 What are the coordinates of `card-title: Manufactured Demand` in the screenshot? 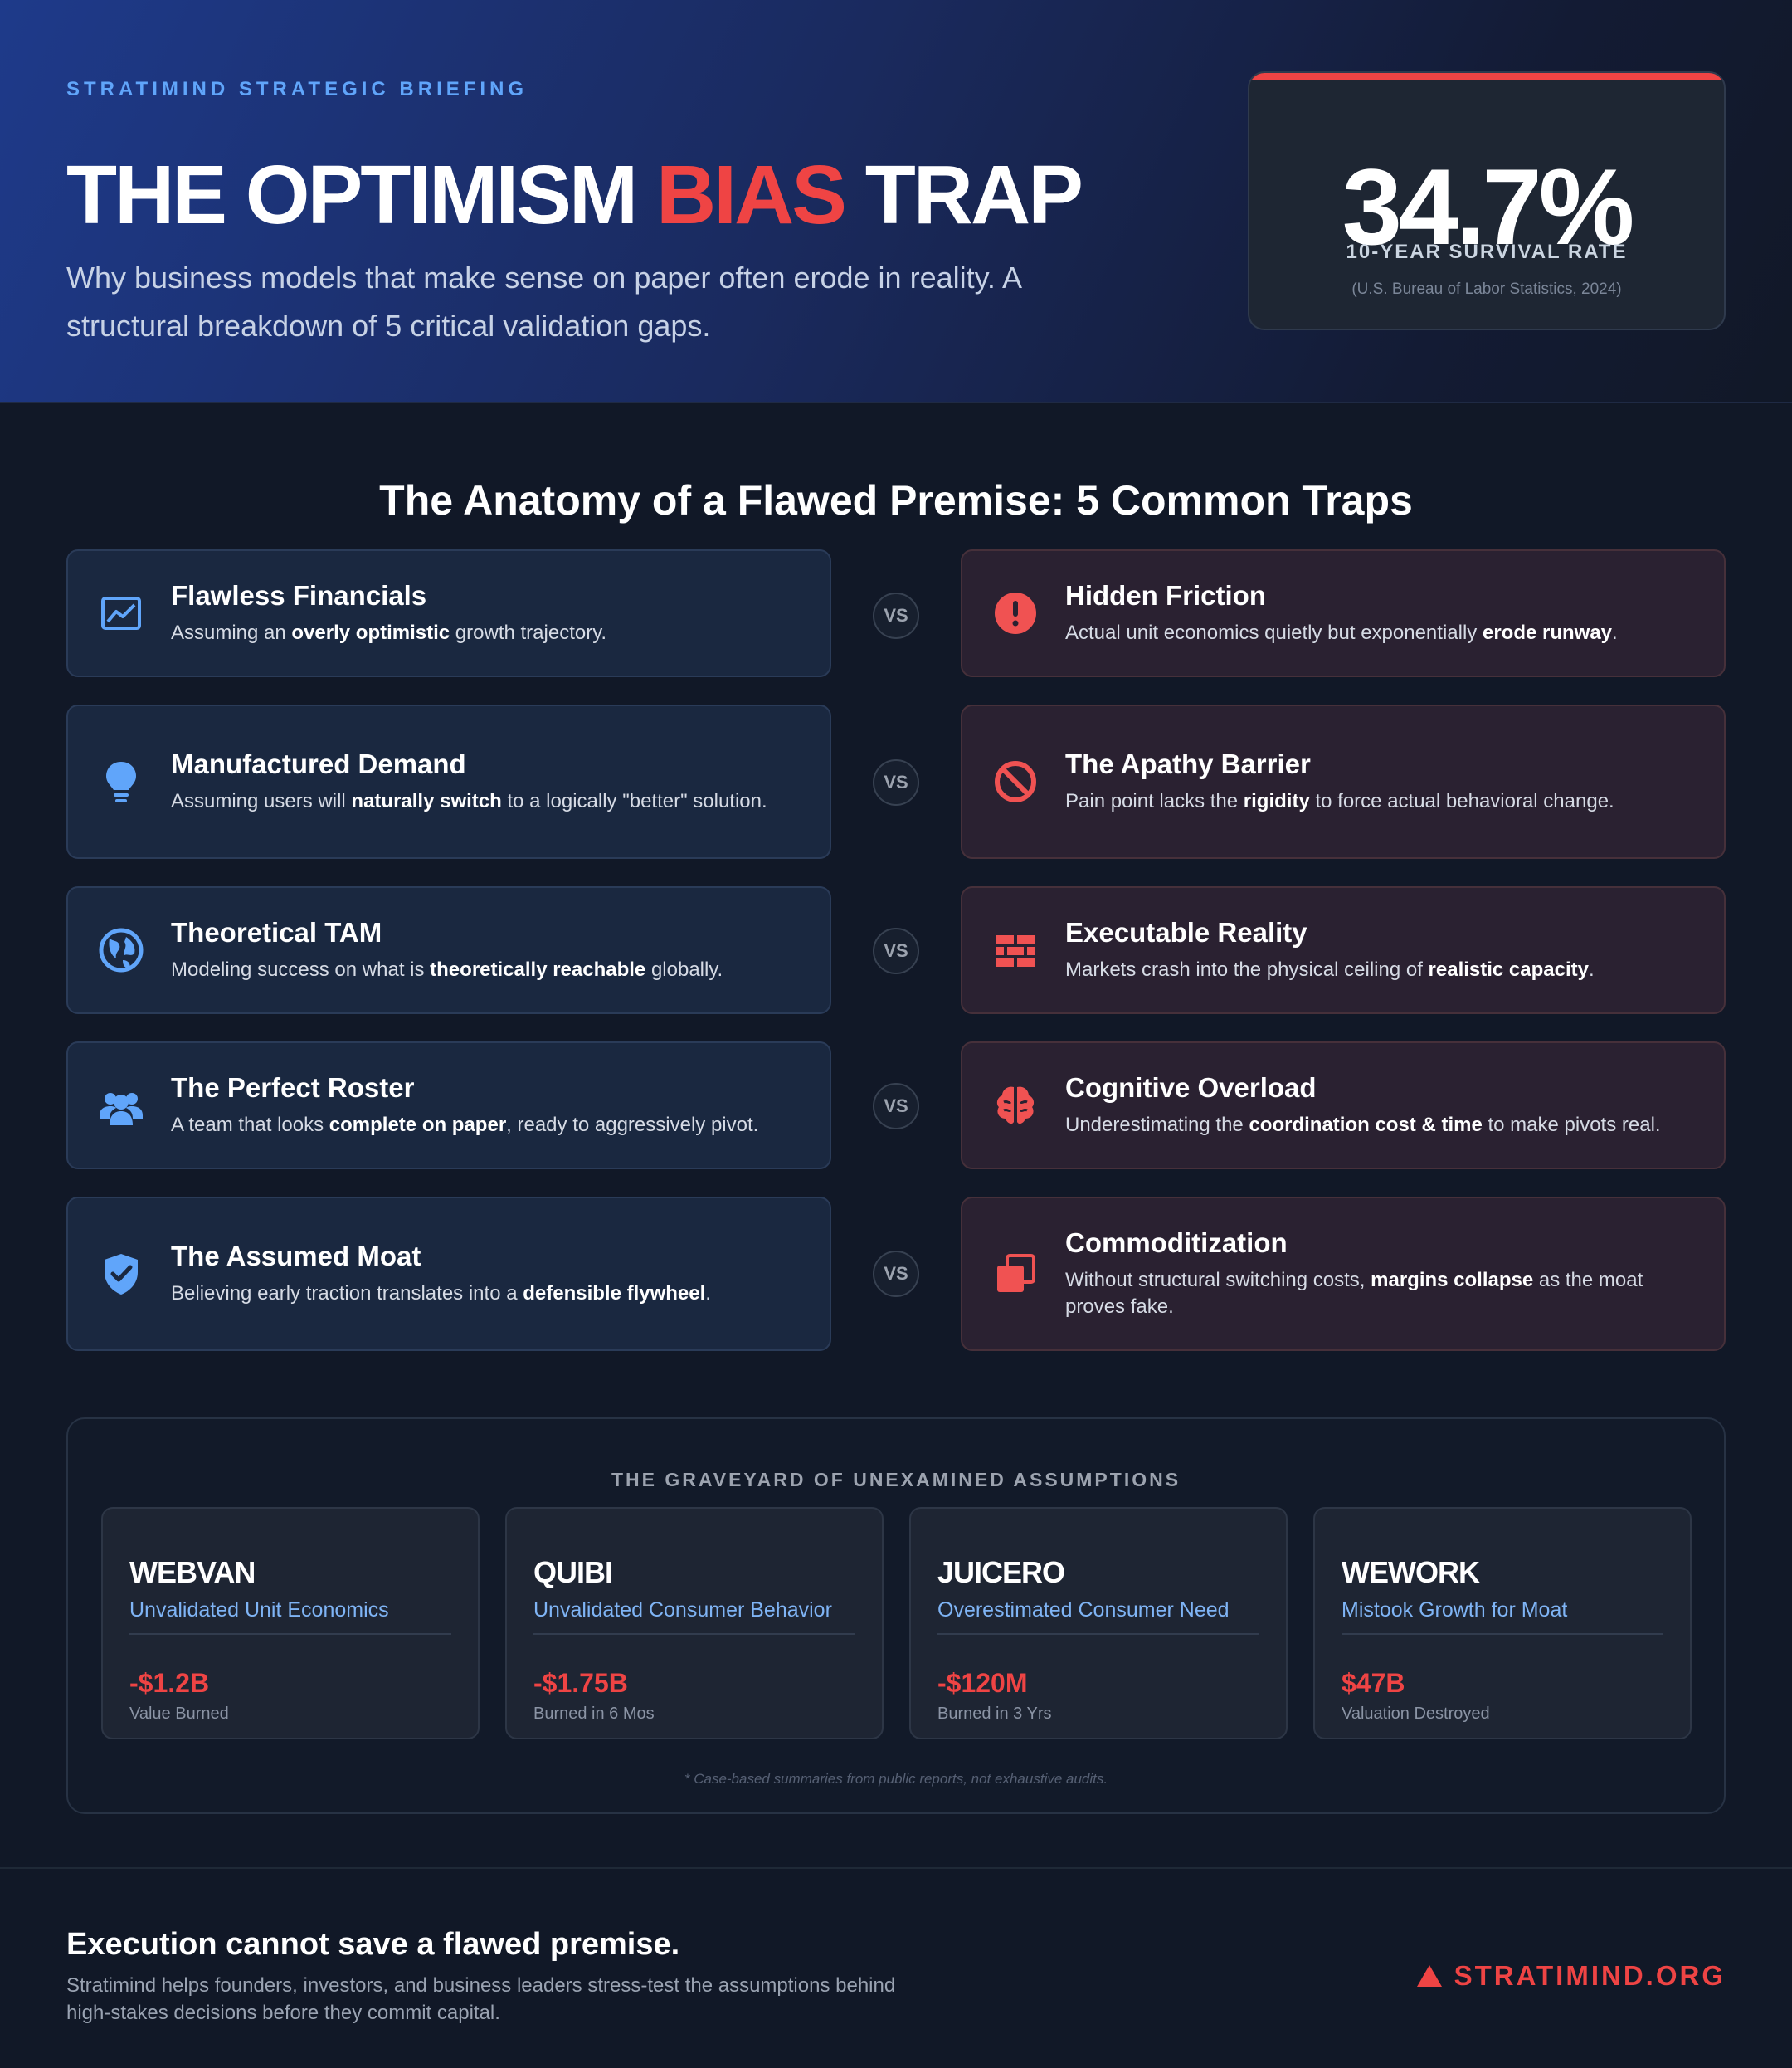 It's located at (318, 764).